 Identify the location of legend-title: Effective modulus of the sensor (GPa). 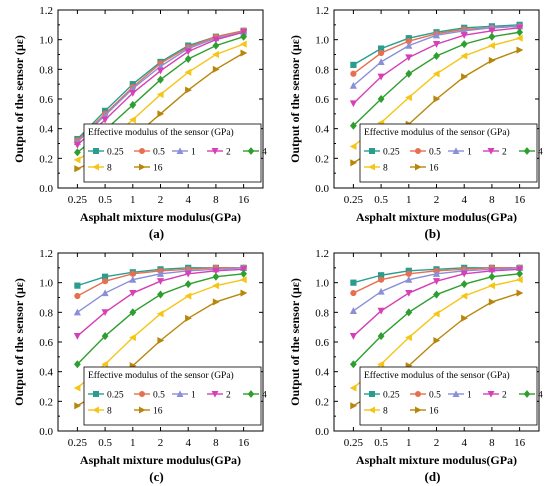
(161, 132).